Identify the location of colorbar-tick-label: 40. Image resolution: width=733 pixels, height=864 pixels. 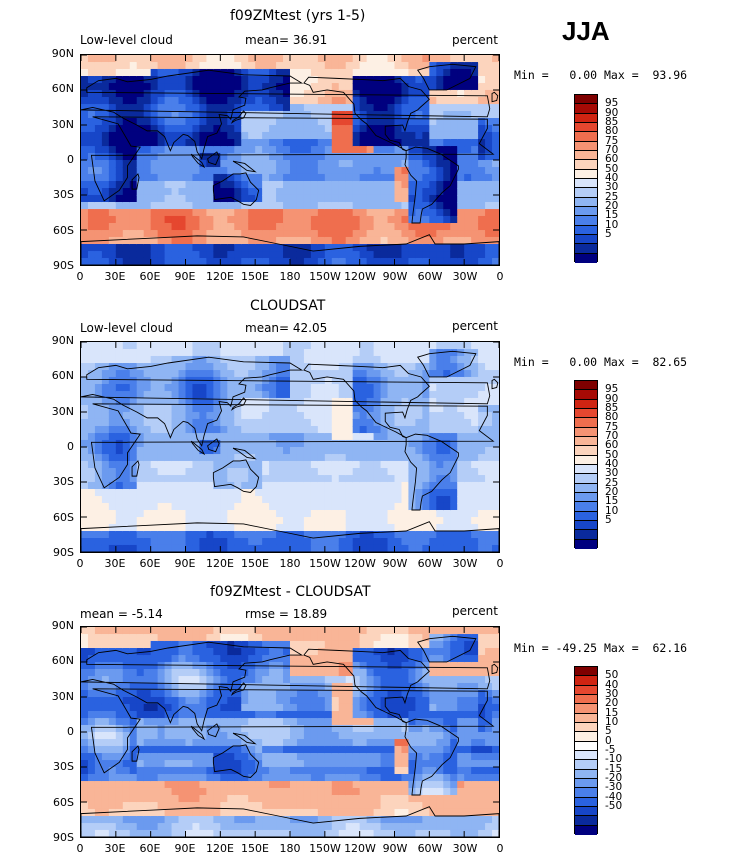
(612, 464).